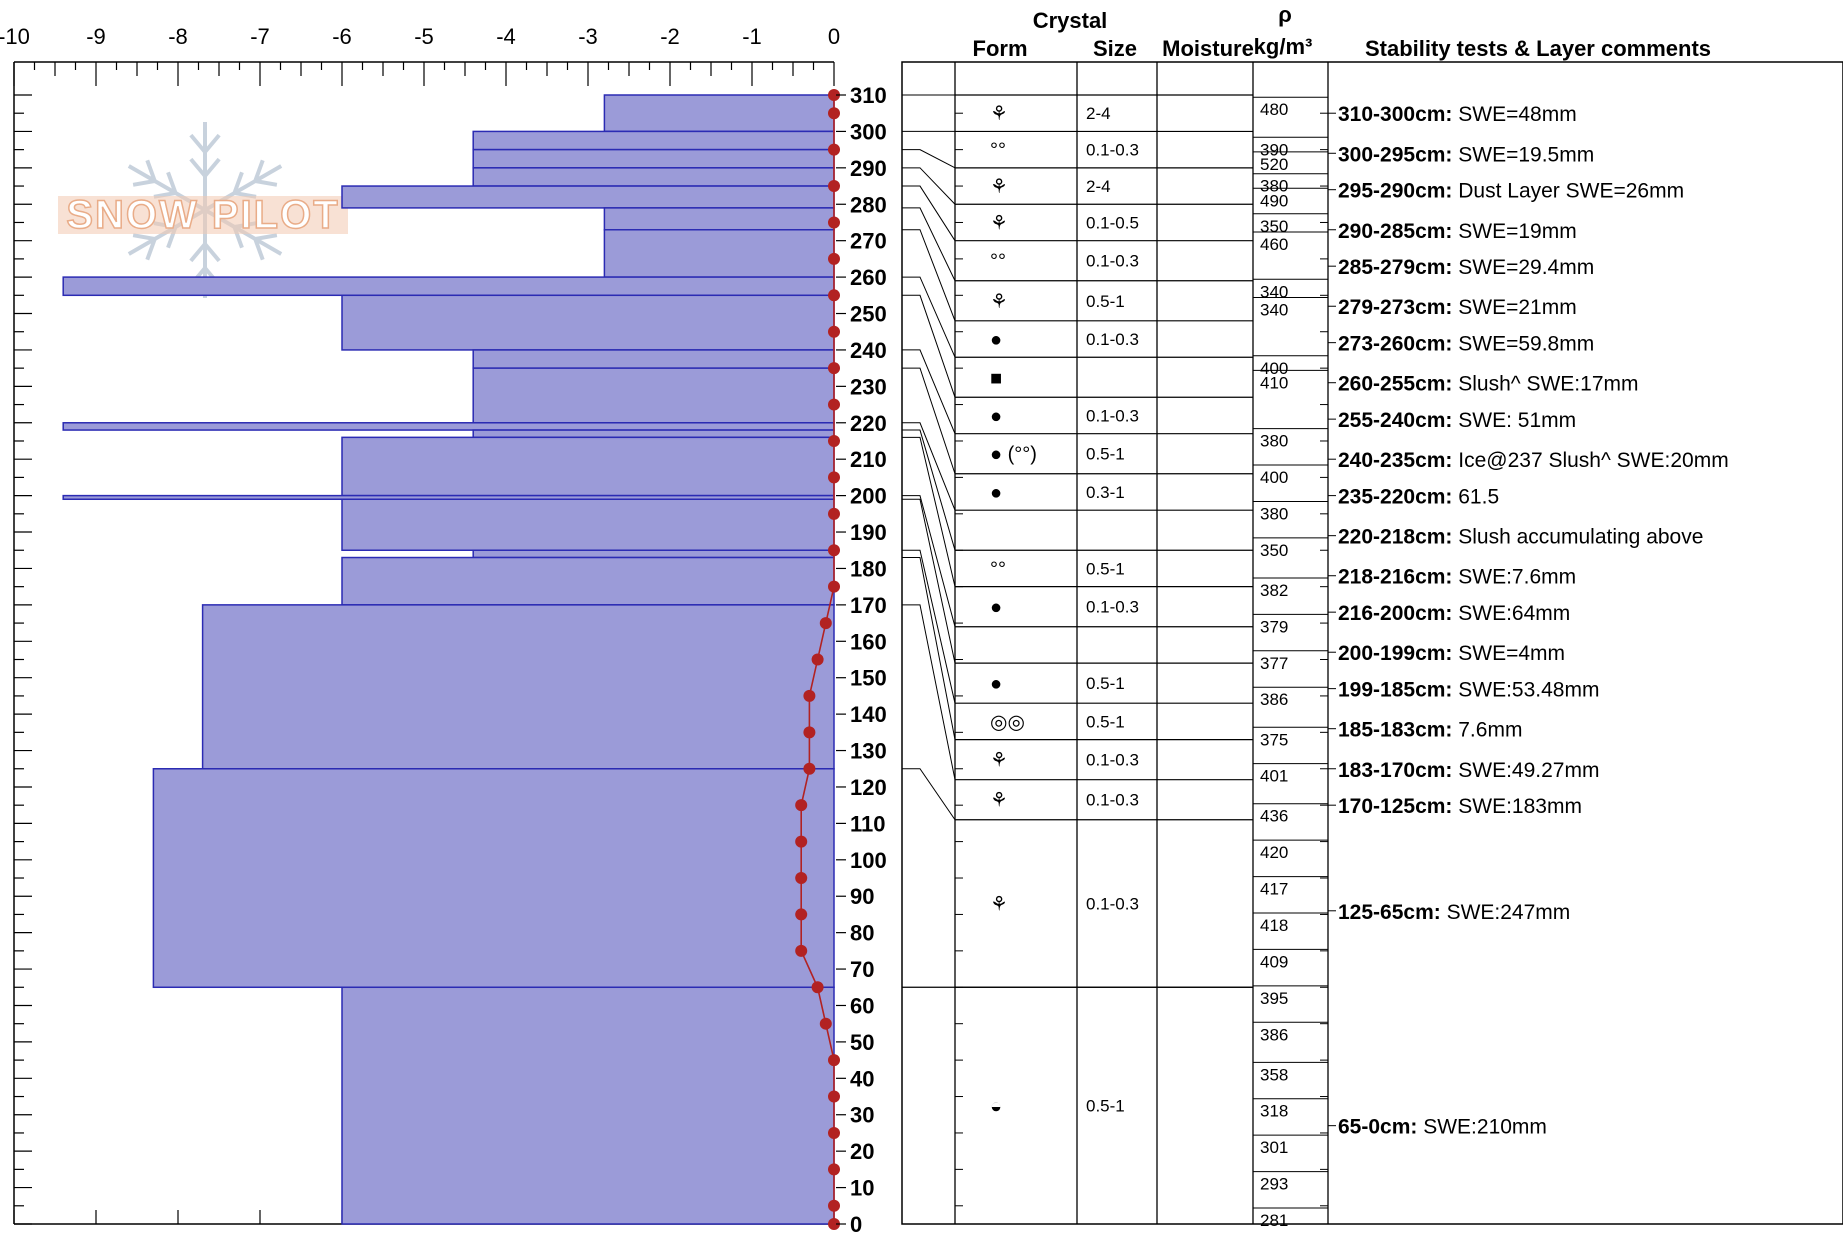  What do you see at coordinates (1105, 492) in the screenshot?
I see `crystal-size-value: 0.3-1` at bounding box center [1105, 492].